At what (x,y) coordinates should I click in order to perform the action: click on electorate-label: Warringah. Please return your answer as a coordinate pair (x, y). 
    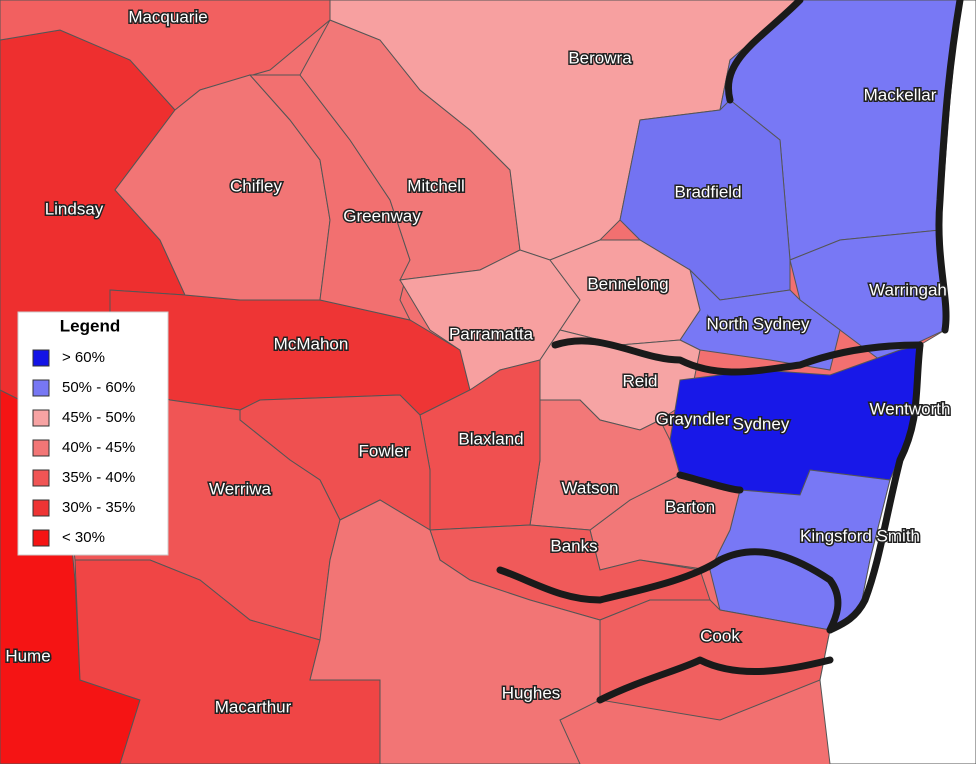
    Looking at the image, I should click on (908, 289).